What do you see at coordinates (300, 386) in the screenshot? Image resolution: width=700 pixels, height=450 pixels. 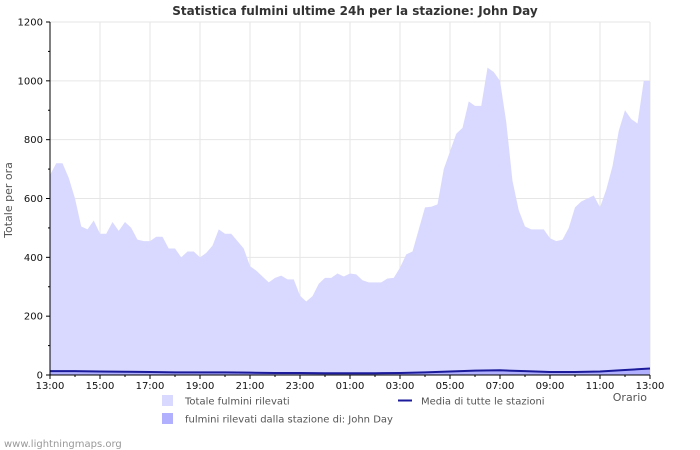 I see `x-tick-label: 23:00` at bounding box center [300, 386].